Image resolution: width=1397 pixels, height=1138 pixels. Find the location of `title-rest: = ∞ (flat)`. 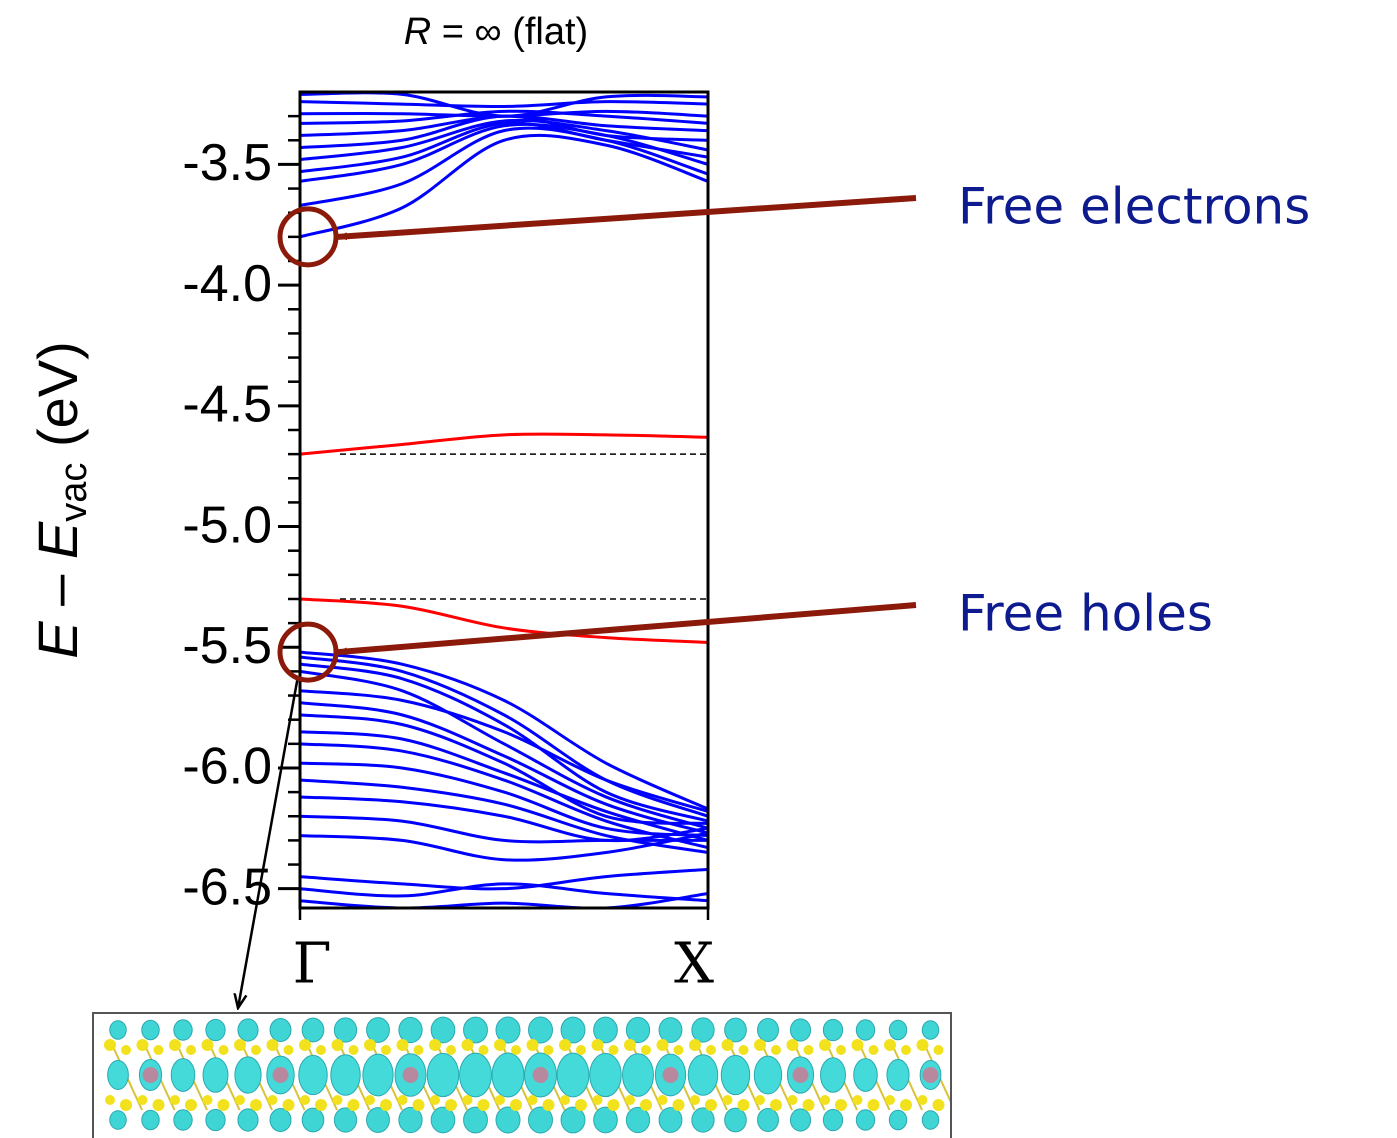

title-rest: = ∞ (flat) is located at coordinates (515, 32).